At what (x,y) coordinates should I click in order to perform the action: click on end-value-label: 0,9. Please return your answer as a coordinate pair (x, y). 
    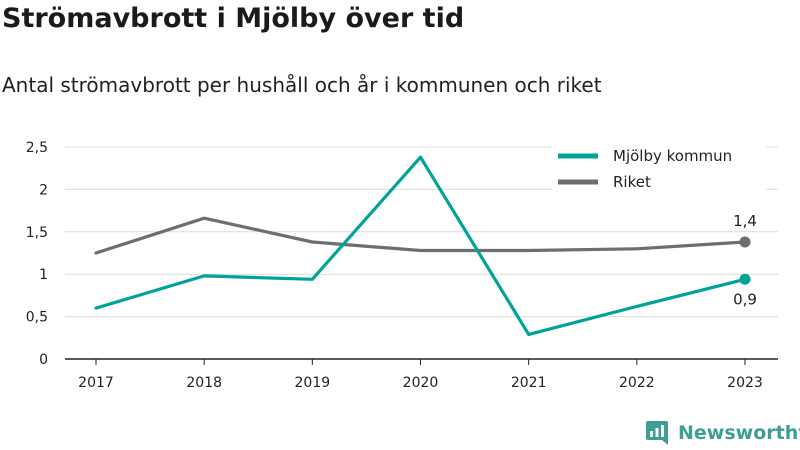
    Looking at the image, I should click on (745, 299).